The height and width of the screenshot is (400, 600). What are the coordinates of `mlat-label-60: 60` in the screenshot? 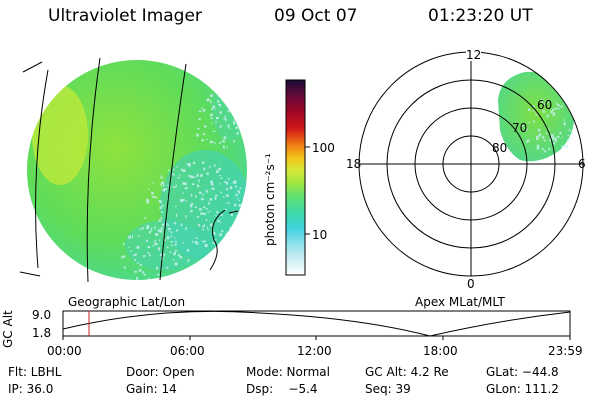 It's located at (545, 105).